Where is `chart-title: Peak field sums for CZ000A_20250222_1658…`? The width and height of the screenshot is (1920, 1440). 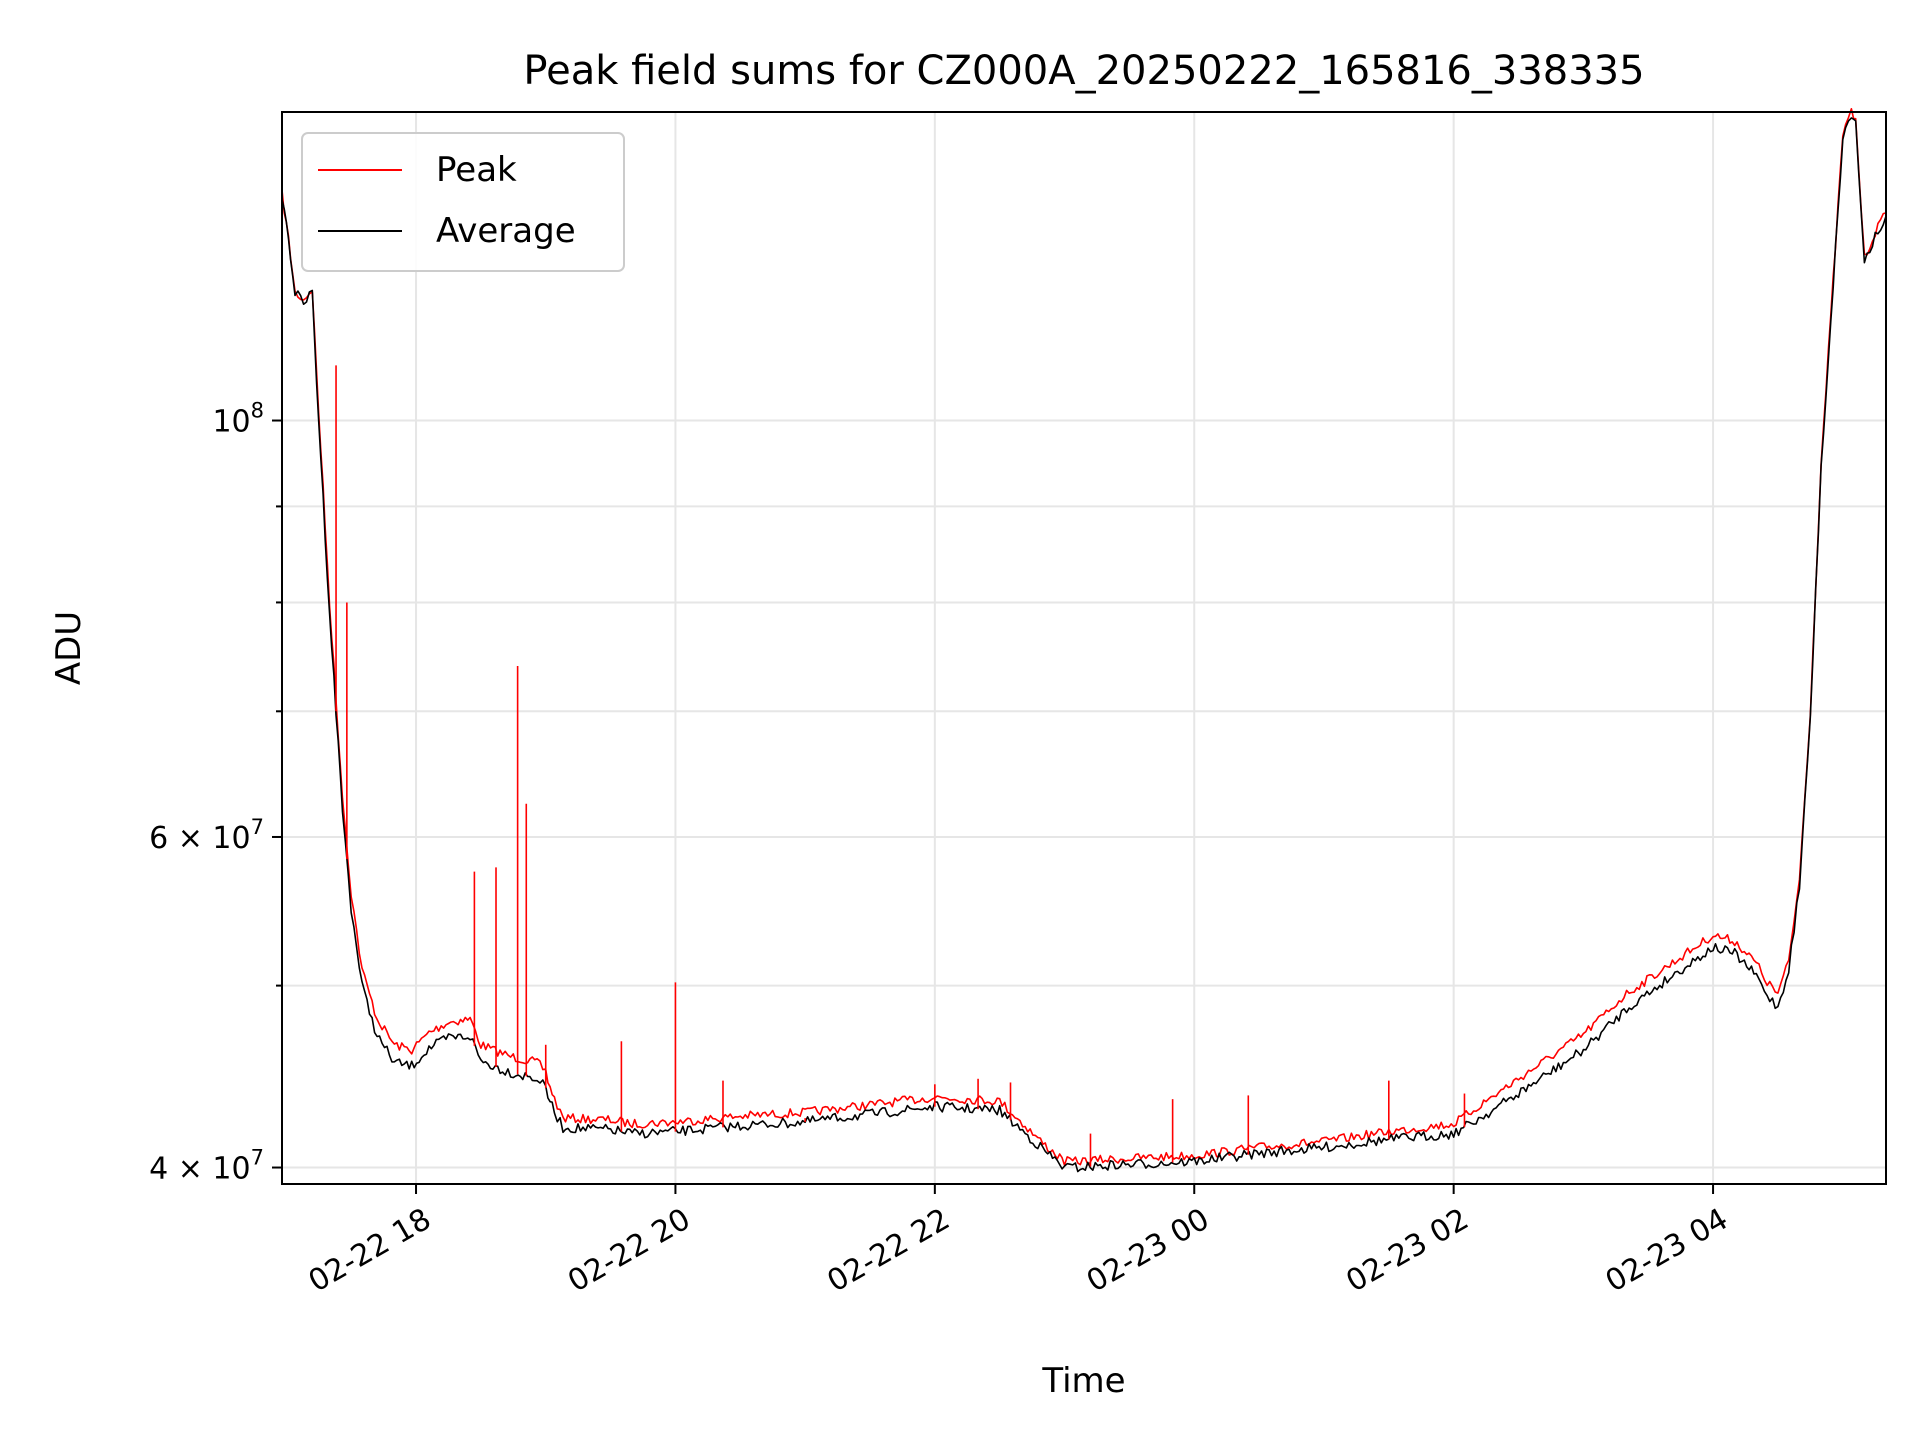 chart-title: Peak field sums for CZ000A_20250222_1658… is located at coordinates (1083, 71).